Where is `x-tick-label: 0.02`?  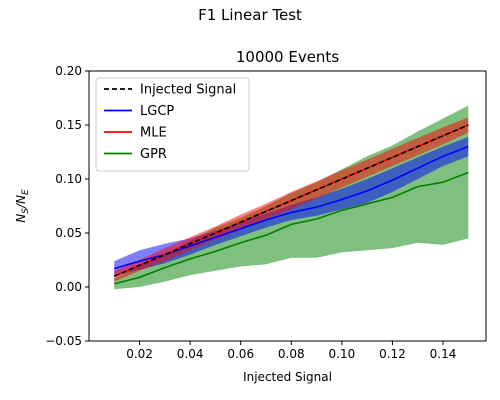 x-tick-label: 0.02 is located at coordinates (139, 354).